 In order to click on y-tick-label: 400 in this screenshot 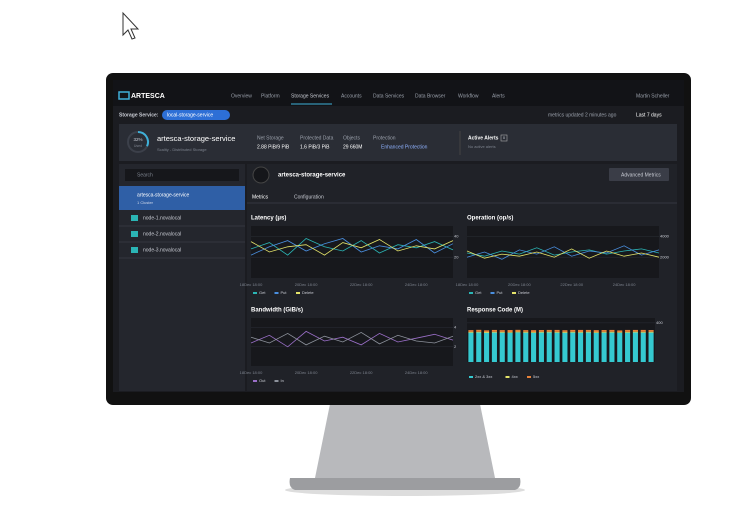, I will do `click(659, 322)`.